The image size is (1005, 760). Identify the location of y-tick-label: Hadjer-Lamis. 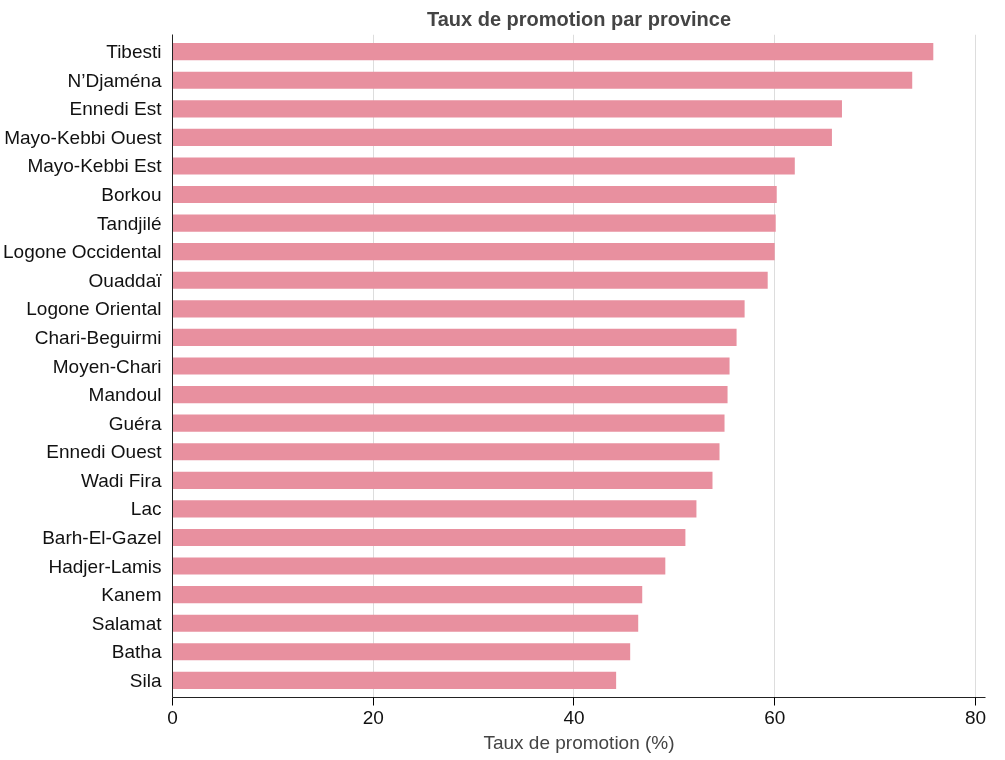
(105, 566).